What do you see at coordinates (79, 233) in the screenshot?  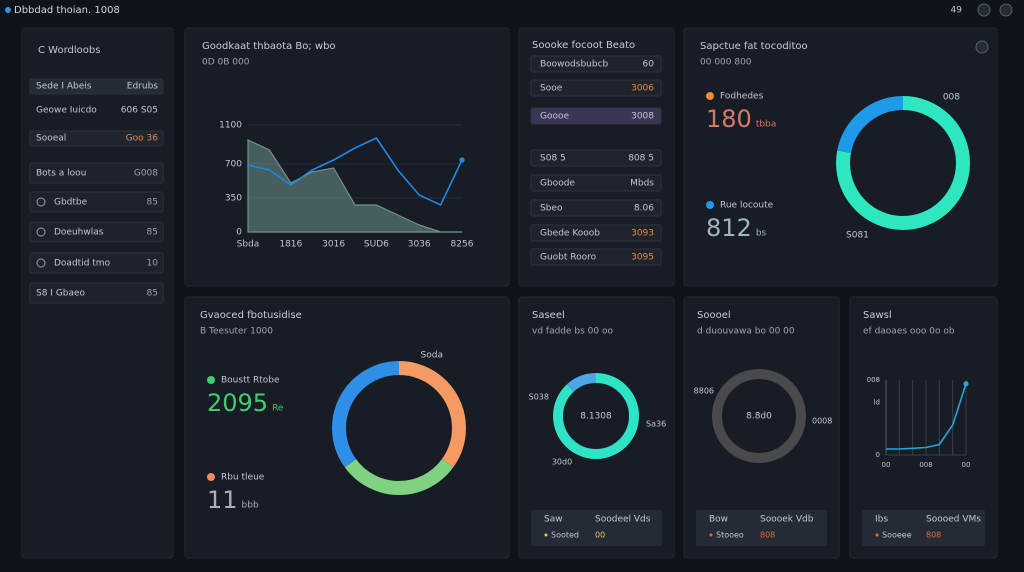 I see `menu-label: Doeuhwlas` at bounding box center [79, 233].